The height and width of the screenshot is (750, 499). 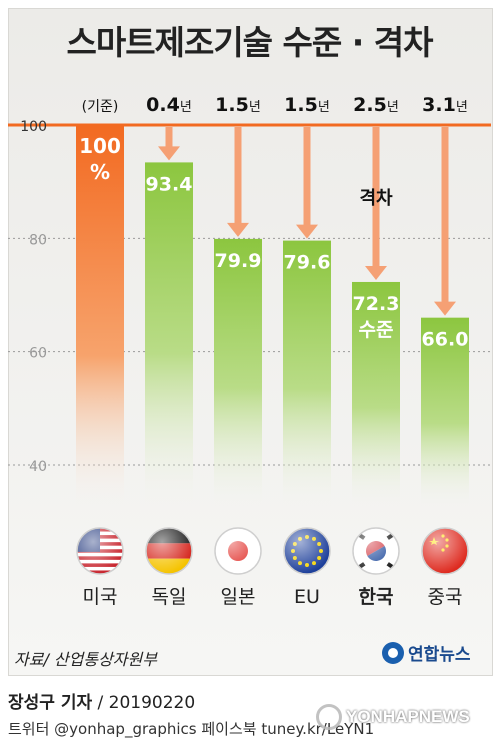 What do you see at coordinates (100, 597) in the screenshot?
I see `category-label: 미국` at bounding box center [100, 597].